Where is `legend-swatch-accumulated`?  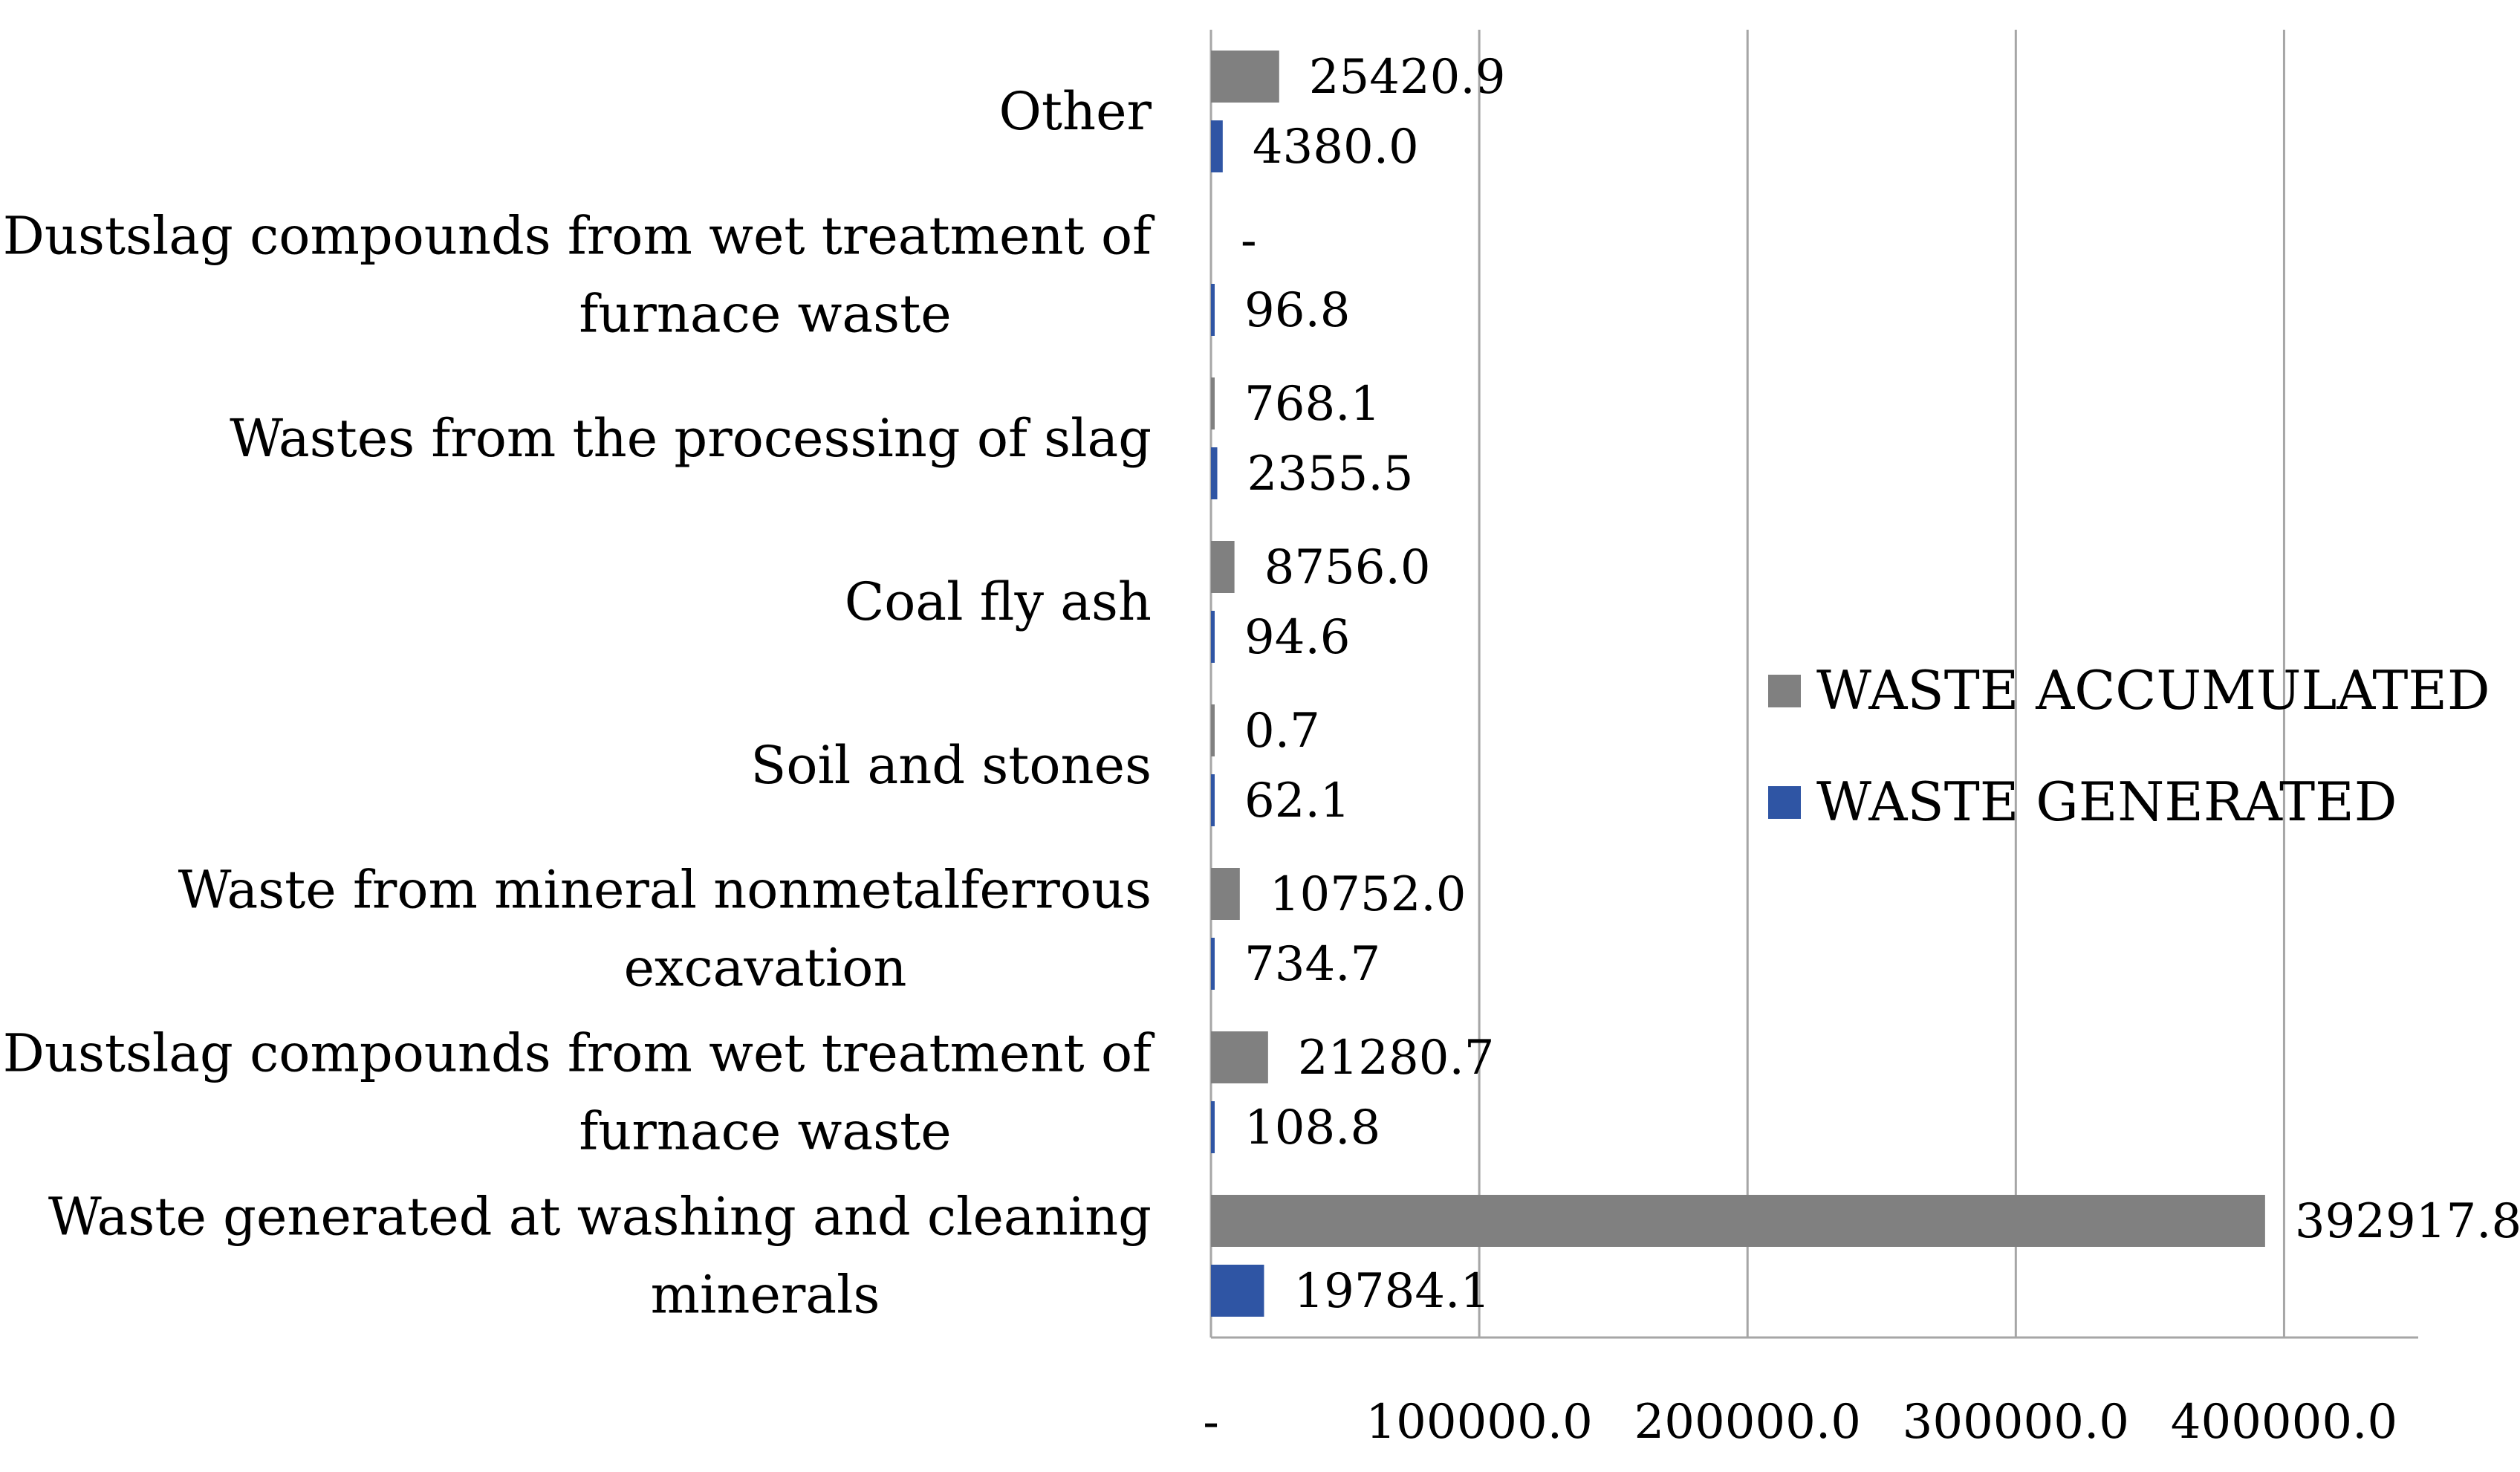 legend-swatch-accumulated is located at coordinates (1785, 691).